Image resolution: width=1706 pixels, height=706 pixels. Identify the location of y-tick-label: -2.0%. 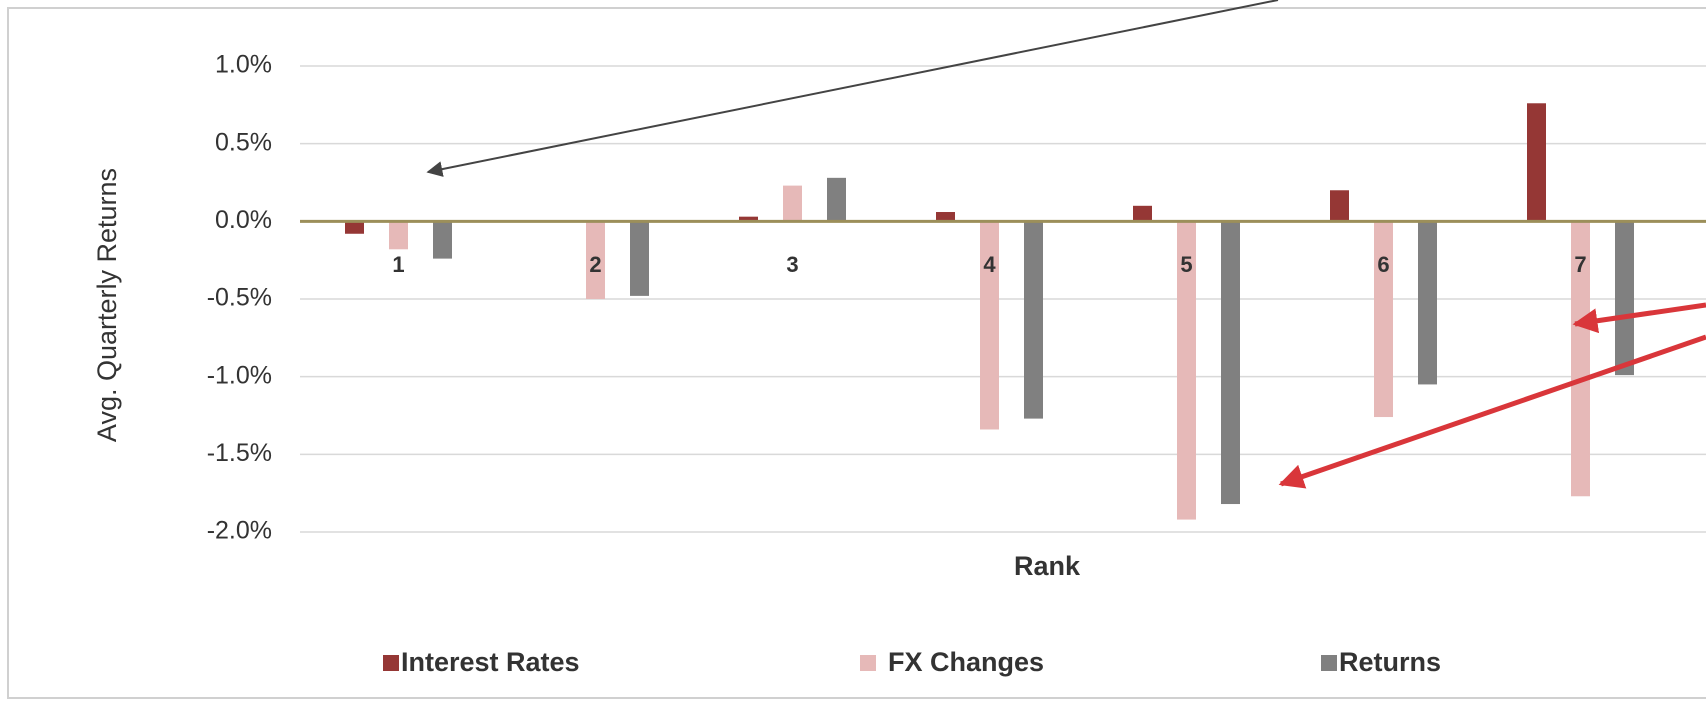
(239, 531).